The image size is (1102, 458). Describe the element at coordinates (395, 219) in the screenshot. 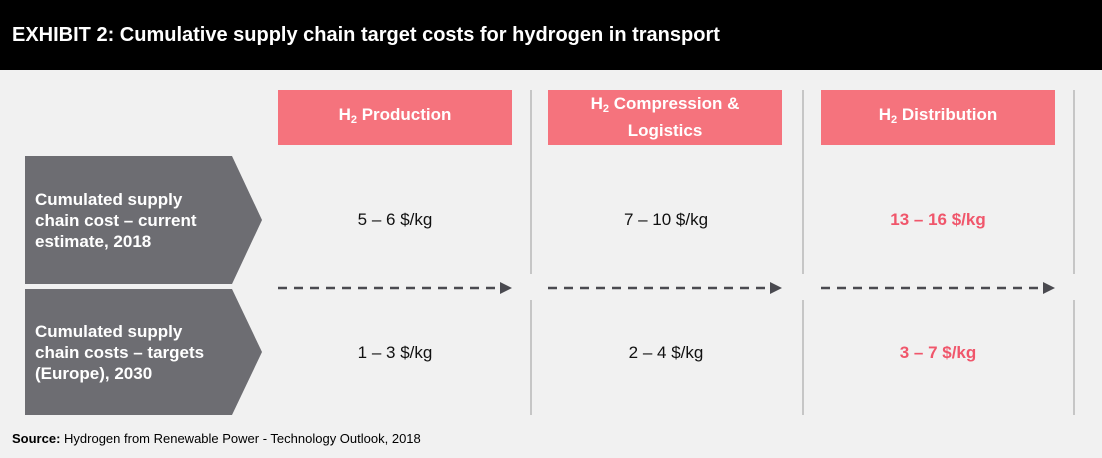

I see `value-current-production: 5 – 6 $/kg` at that location.